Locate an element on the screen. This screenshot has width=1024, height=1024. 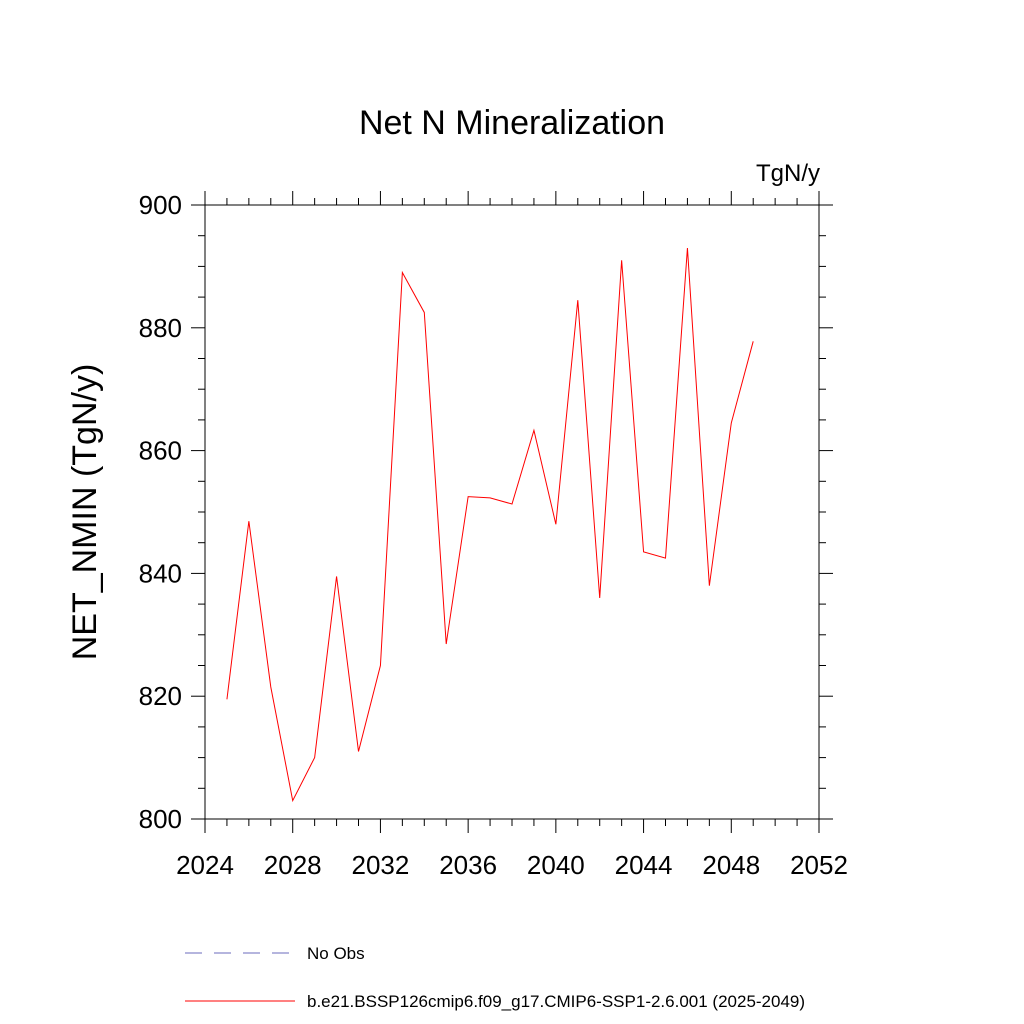
units-label: TgN/y is located at coordinates (788, 173).